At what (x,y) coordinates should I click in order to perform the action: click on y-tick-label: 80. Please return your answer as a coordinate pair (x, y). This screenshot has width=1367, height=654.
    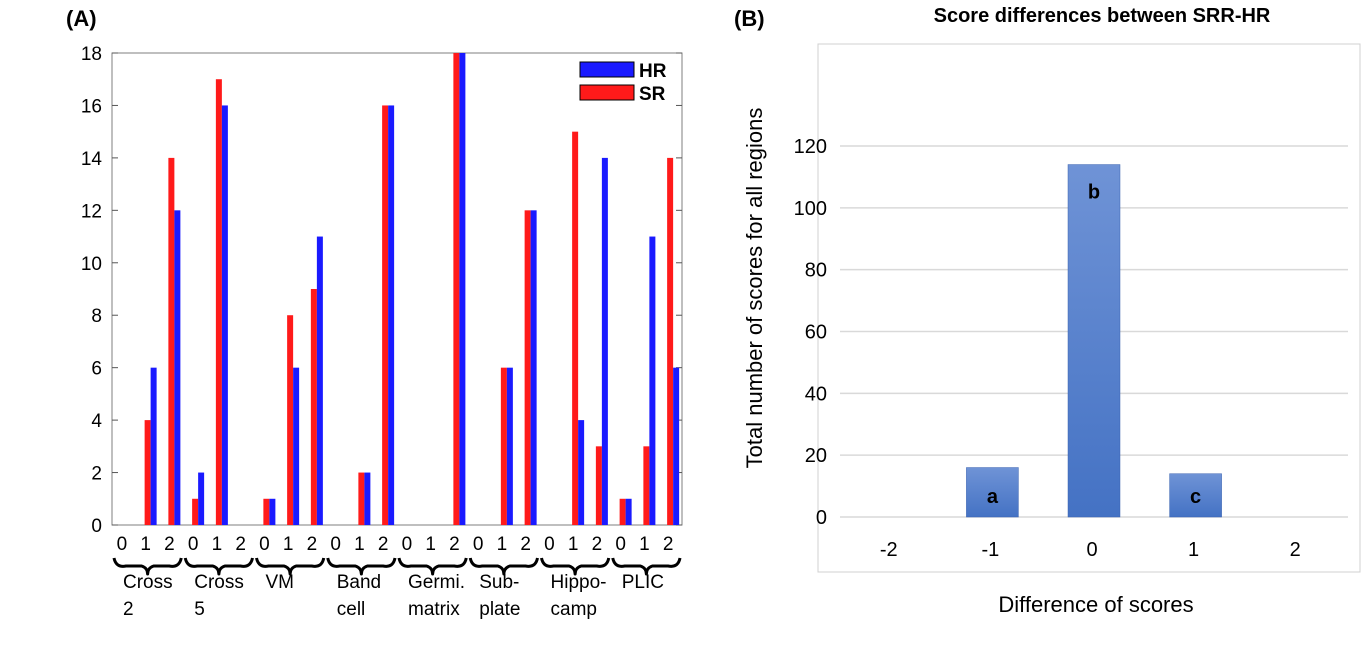
    Looking at the image, I should click on (816, 271).